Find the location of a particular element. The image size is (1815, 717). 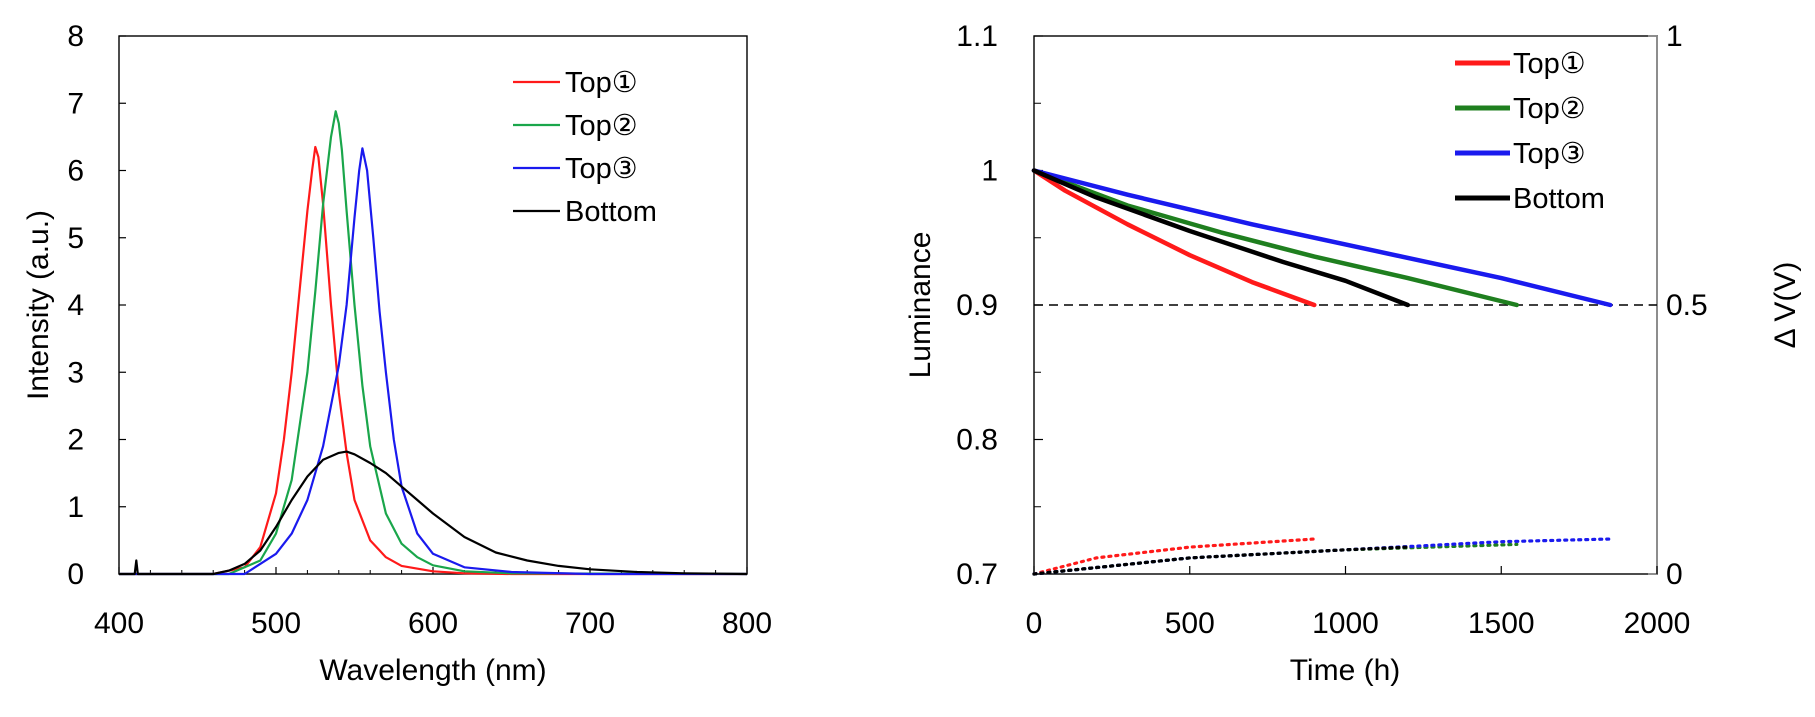

y-tick-label: 0 is located at coordinates (75, 574).